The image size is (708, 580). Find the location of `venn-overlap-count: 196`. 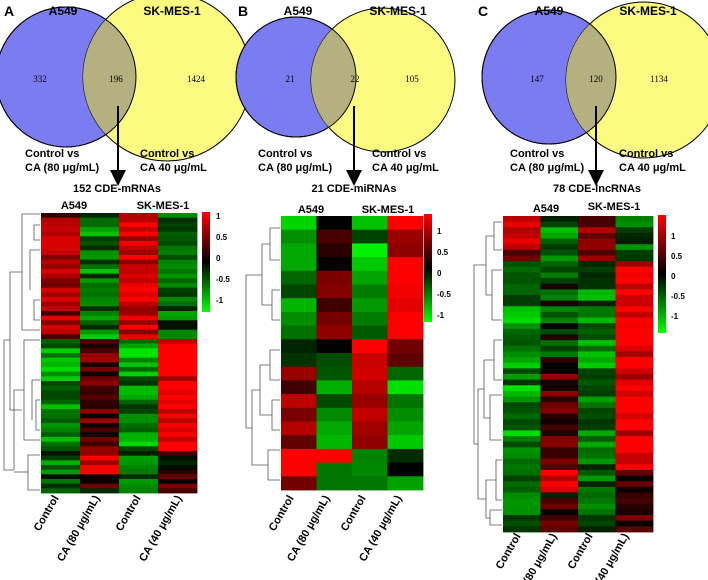

venn-overlap-count: 196 is located at coordinates (116, 79).